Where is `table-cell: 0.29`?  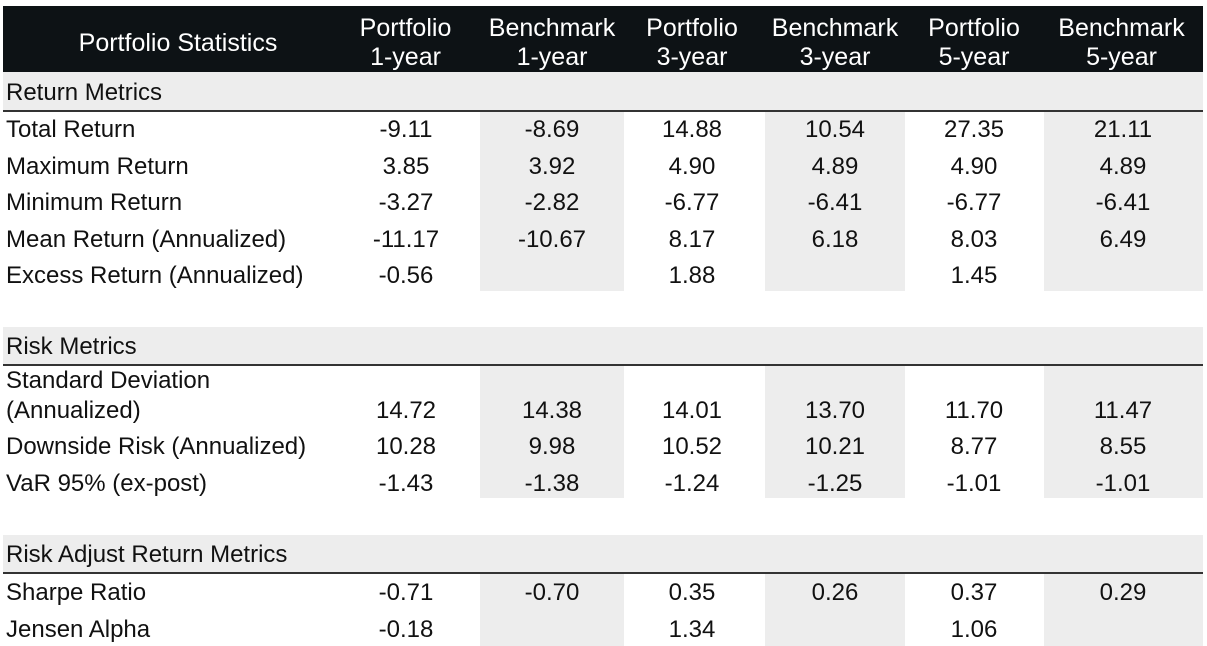
table-cell: 0.29 is located at coordinates (1123, 592).